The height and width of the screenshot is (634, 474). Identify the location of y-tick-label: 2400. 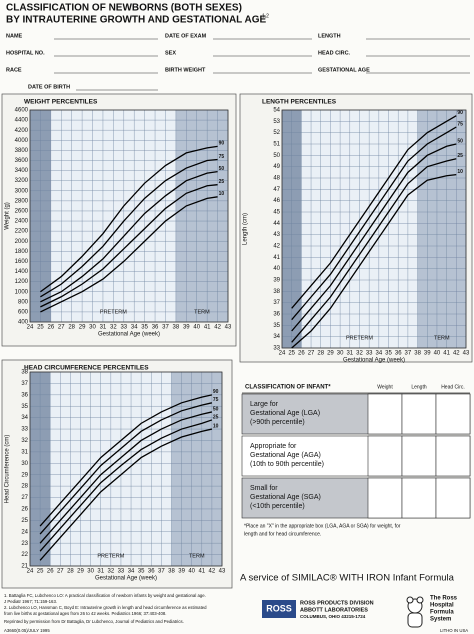
(22, 222).